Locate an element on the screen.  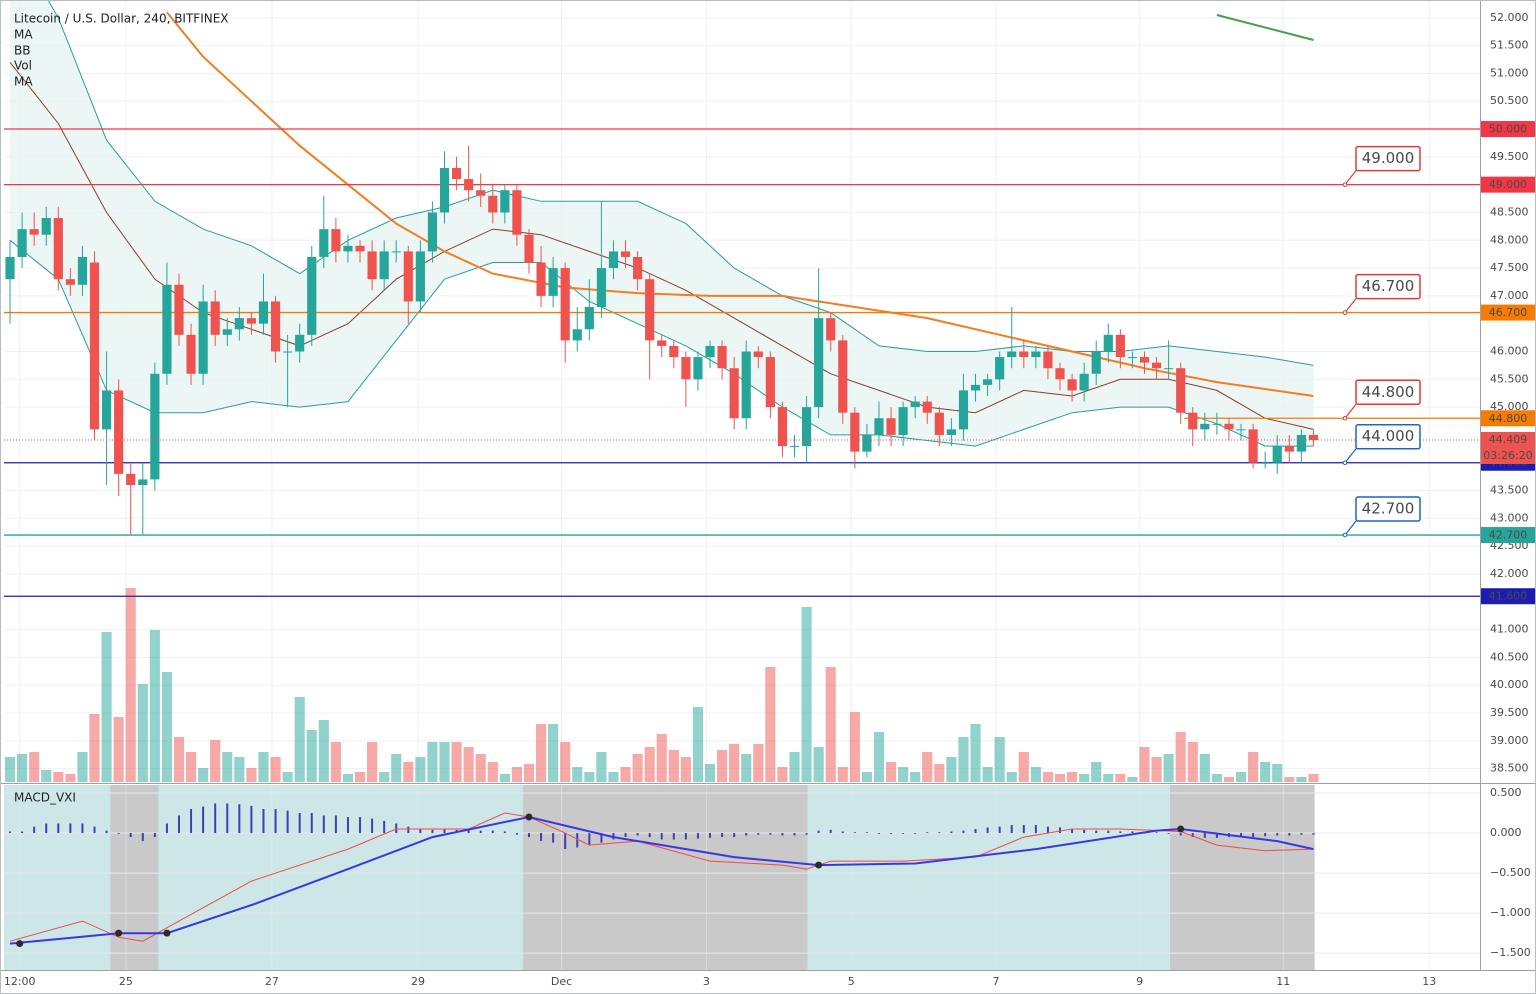
callout-label: 49.000 is located at coordinates (1388, 158).